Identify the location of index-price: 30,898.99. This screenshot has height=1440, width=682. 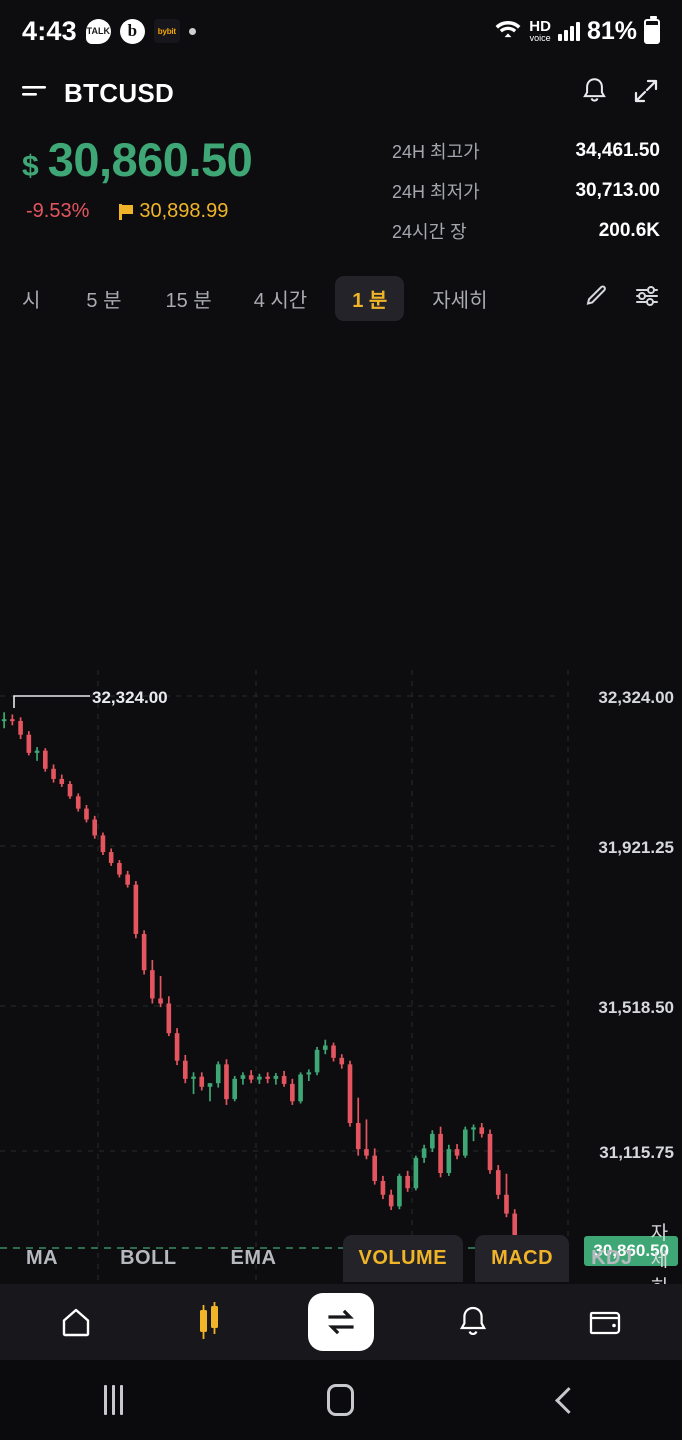
(184, 211).